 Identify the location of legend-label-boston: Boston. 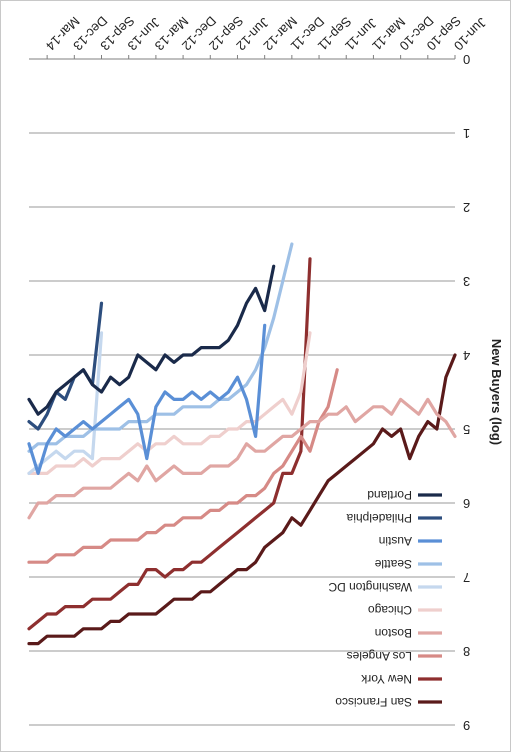
(393, 633).